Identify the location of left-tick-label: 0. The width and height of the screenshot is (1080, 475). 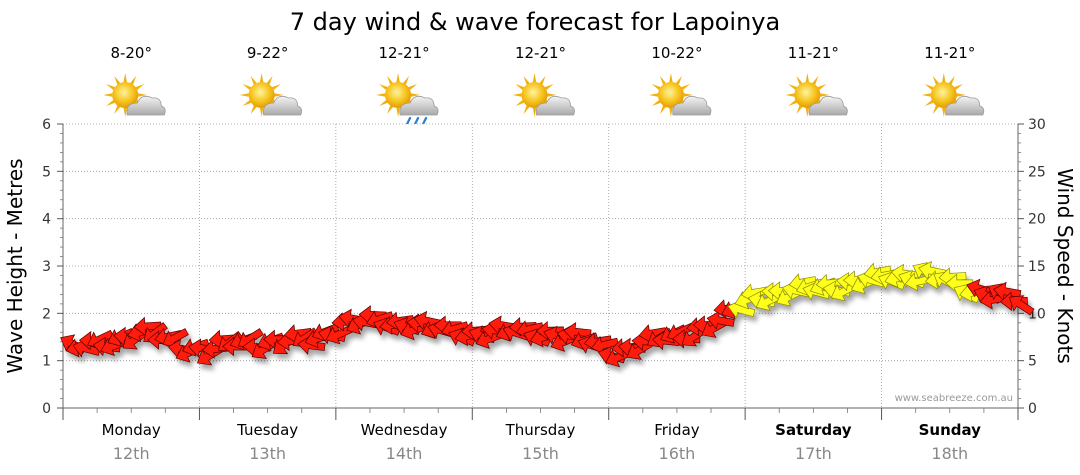
(46, 409).